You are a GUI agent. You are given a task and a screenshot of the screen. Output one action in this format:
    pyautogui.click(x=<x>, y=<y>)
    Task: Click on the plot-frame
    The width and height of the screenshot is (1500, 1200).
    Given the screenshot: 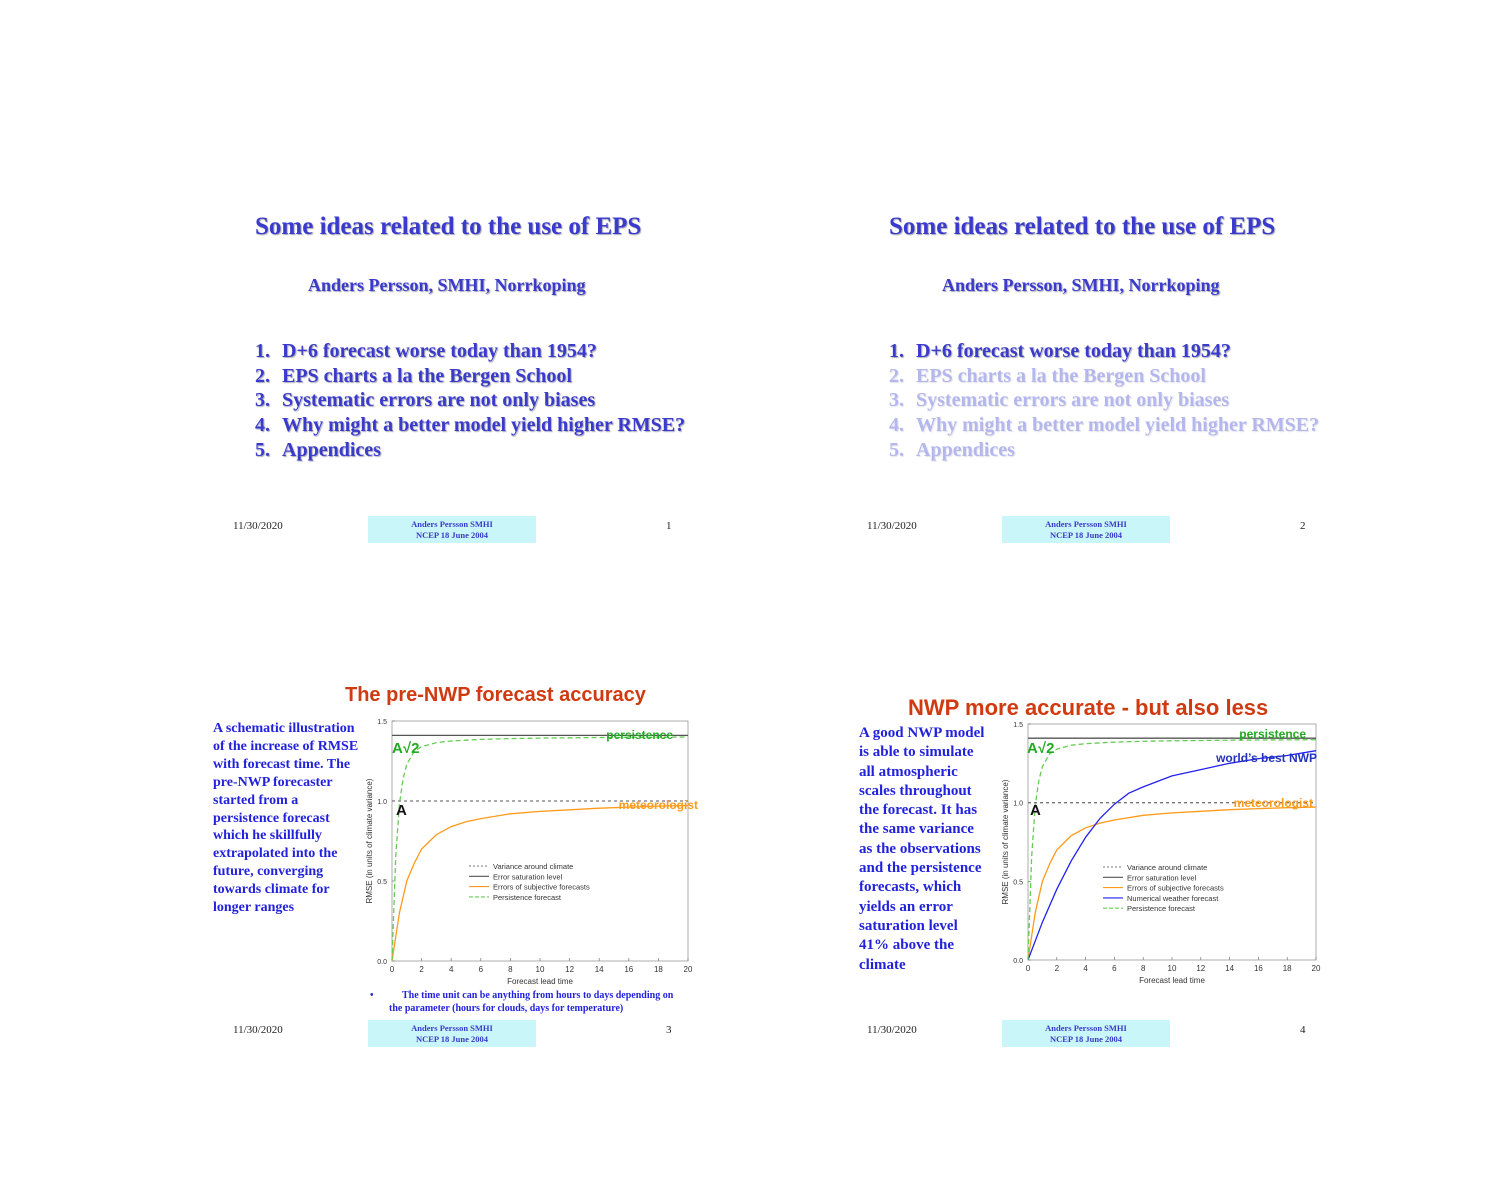 What is the action you would take?
    pyautogui.click(x=540, y=841)
    